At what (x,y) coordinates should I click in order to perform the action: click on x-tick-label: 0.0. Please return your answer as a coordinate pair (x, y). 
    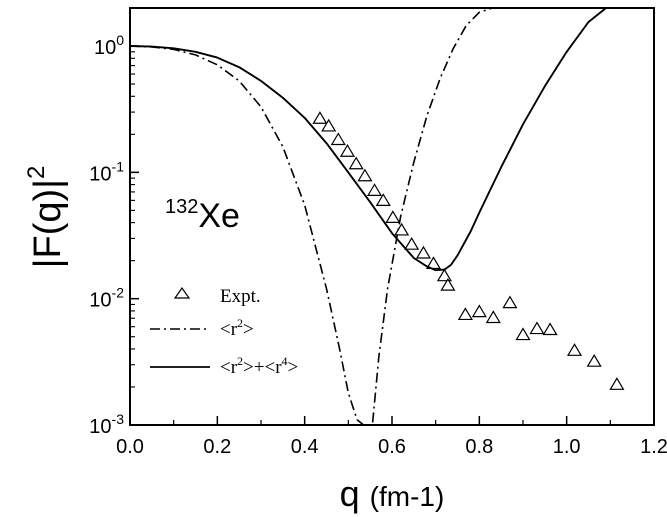
    Looking at the image, I should click on (130, 447).